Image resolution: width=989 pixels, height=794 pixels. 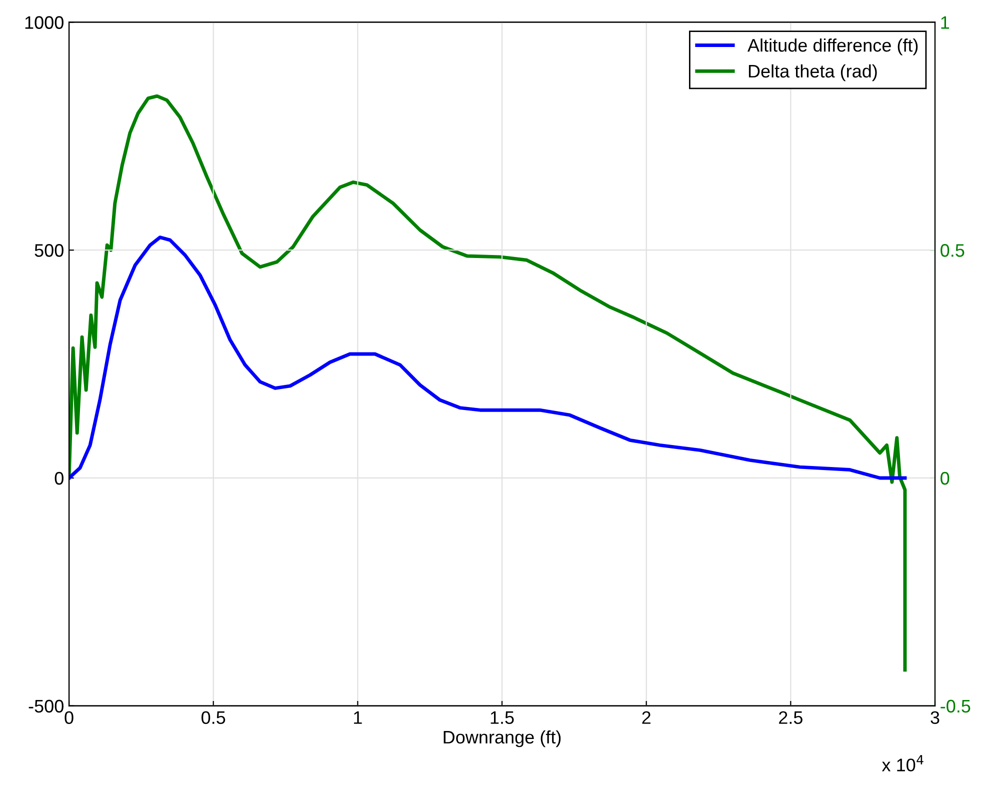 I want to click on y-tick-label: -500, so click(x=46, y=706).